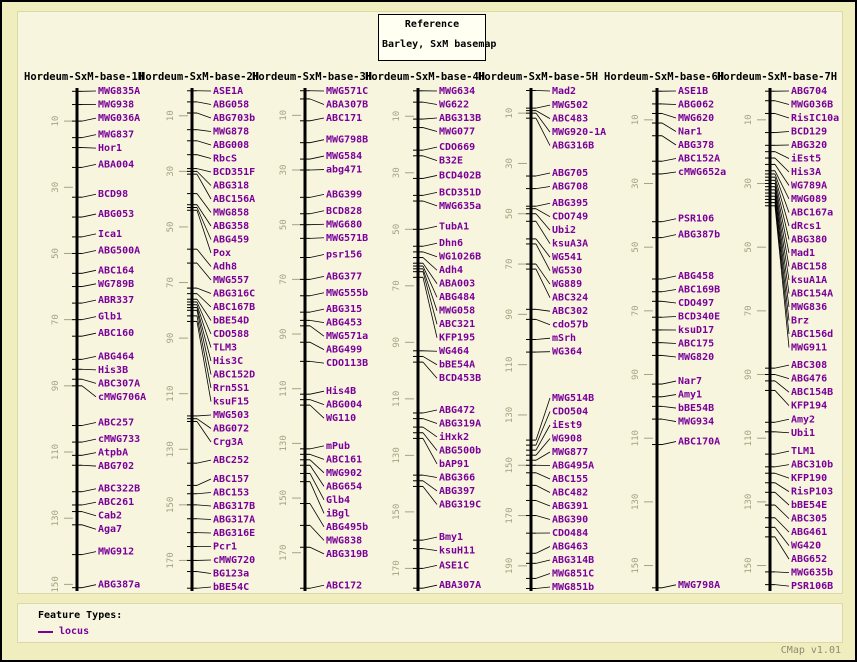  Describe the element at coordinates (231, 280) in the screenshot. I see `locus-label: MWG557` at that location.